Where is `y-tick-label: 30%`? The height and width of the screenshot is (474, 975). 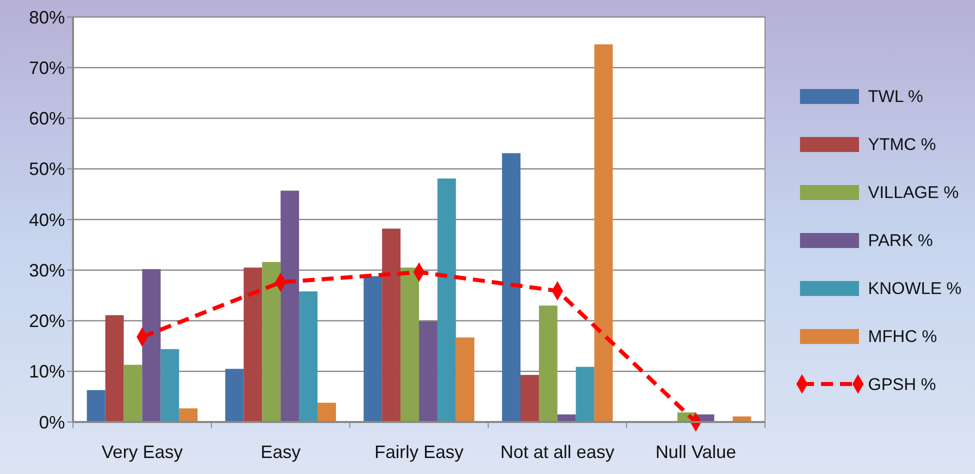
y-tick-label: 30% is located at coordinates (46, 270).